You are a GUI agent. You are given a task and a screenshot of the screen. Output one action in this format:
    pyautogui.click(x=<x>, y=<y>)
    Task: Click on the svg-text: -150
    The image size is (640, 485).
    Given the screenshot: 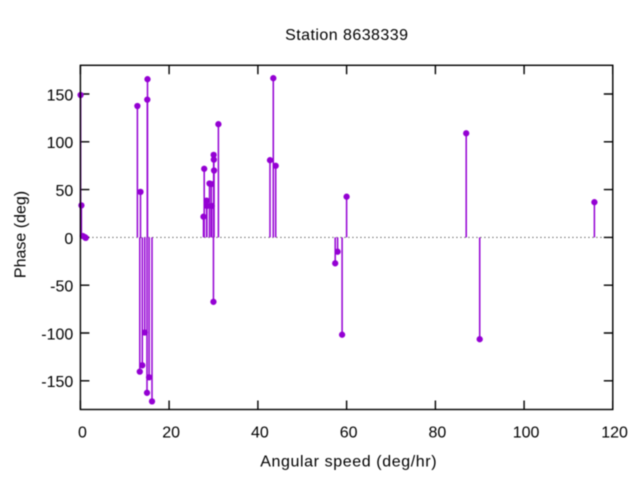 What is the action you would take?
    pyautogui.click(x=57, y=382)
    